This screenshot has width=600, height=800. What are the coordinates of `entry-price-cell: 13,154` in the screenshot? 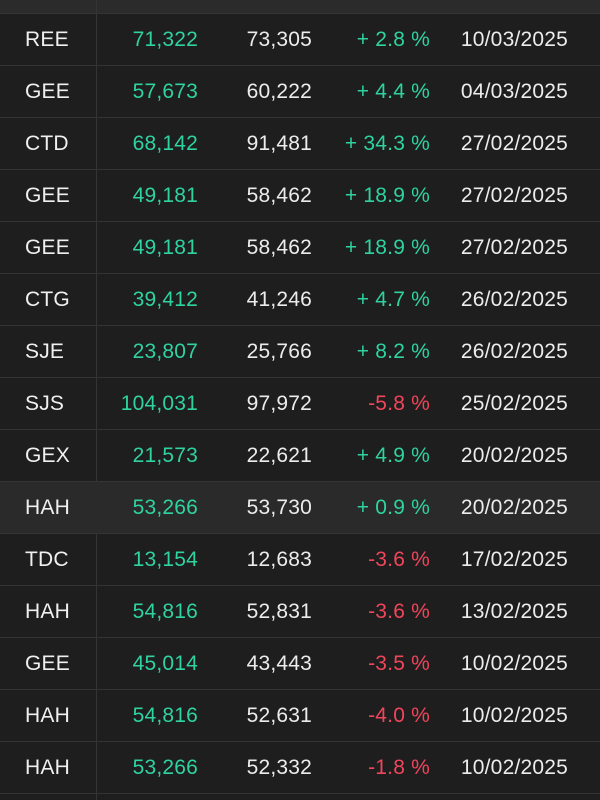 It's located at (165, 559).